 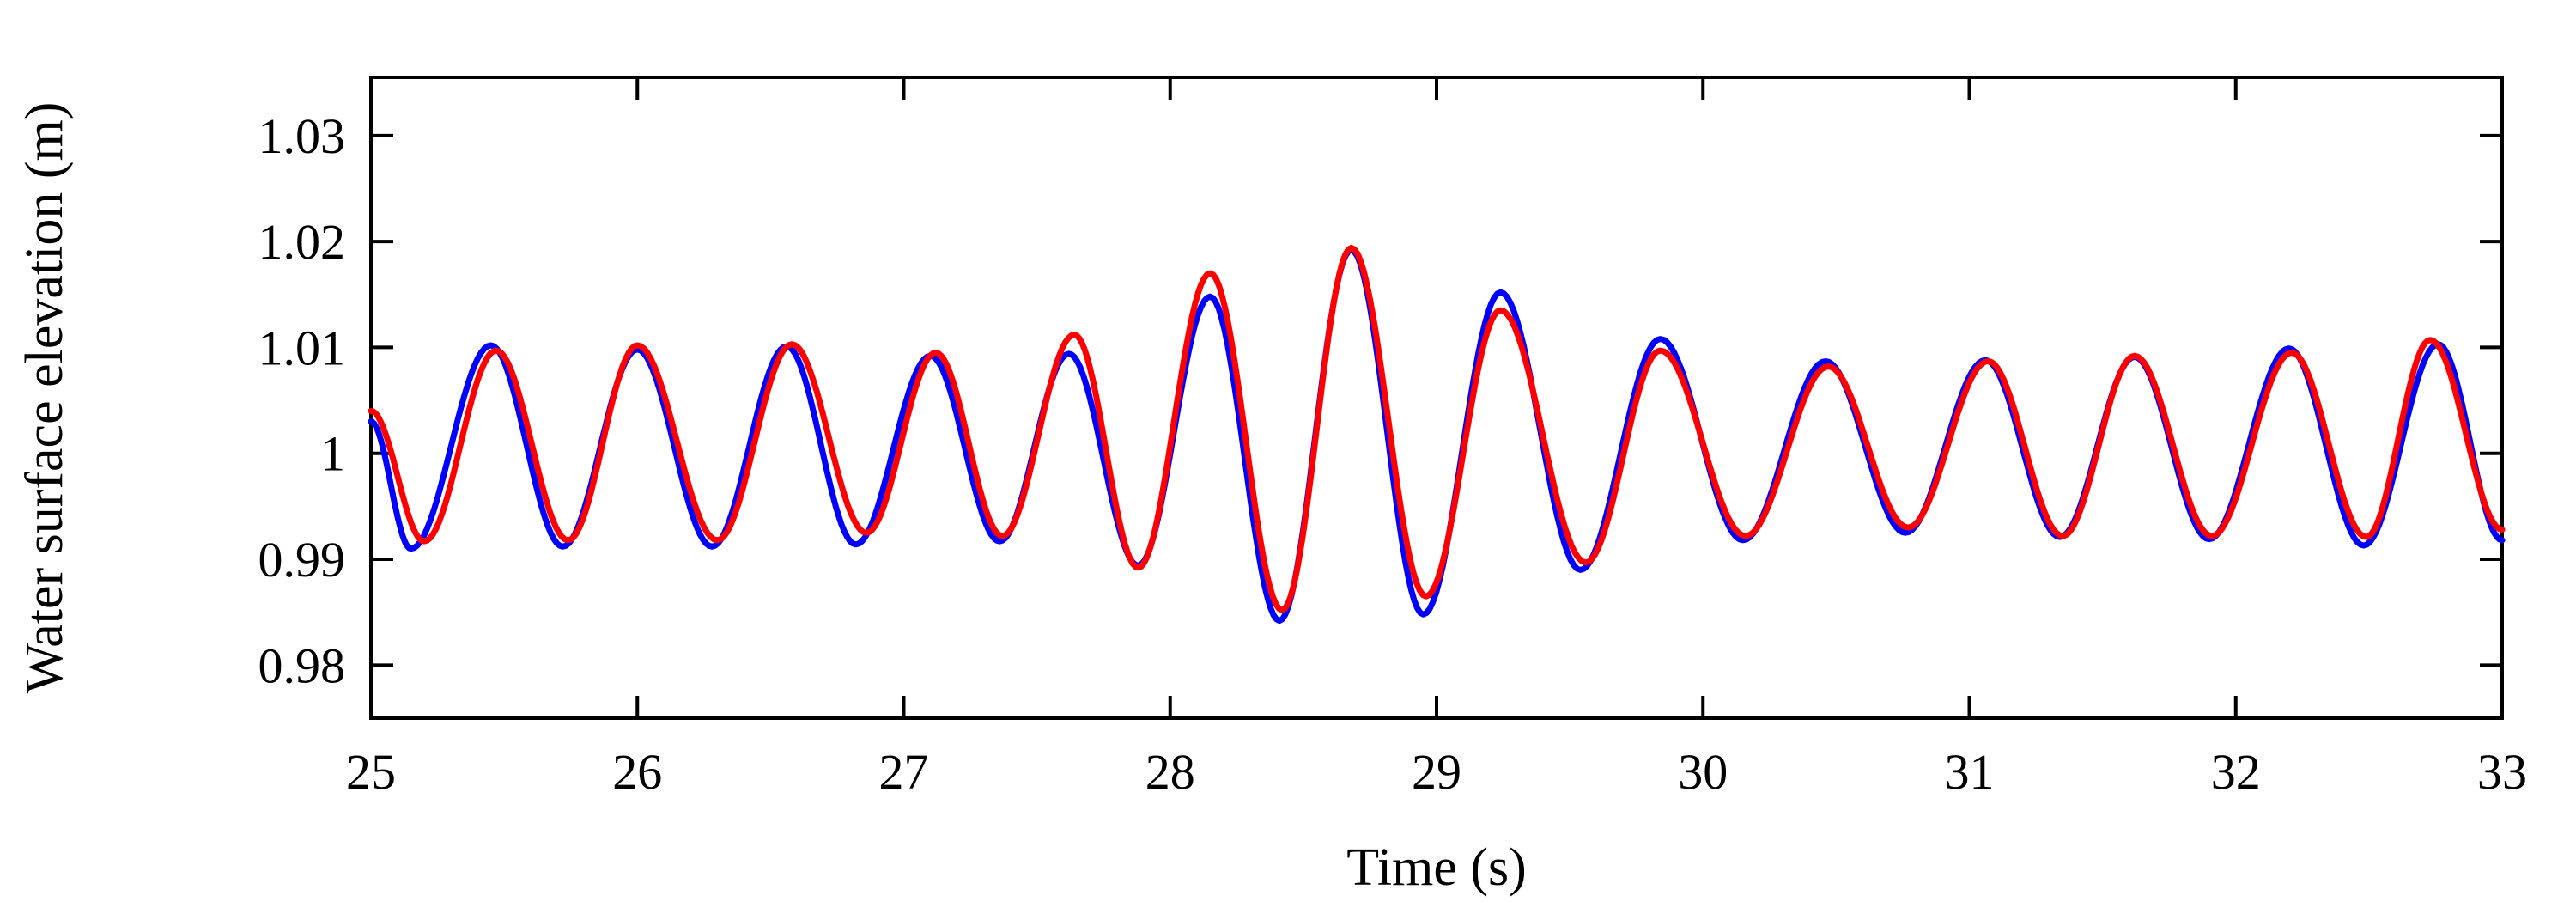 I want to click on x-tick-label: 27, so click(x=904, y=772).